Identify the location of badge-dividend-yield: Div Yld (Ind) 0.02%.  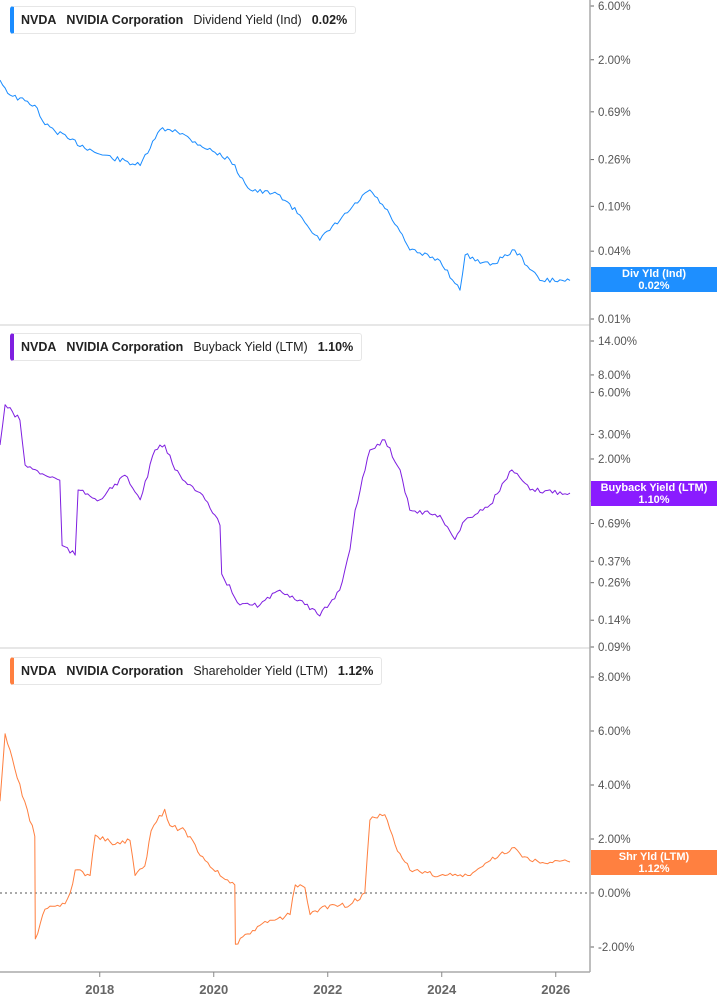
(654, 279).